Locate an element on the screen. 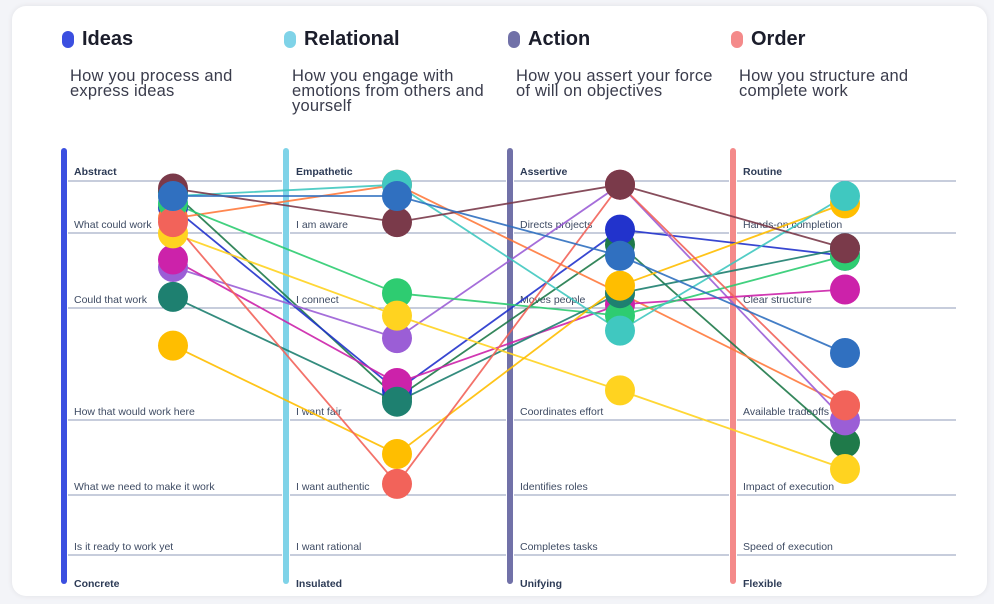 The height and width of the screenshot is (604, 994). level-label: Clear structure is located at coordinates (777, 300).